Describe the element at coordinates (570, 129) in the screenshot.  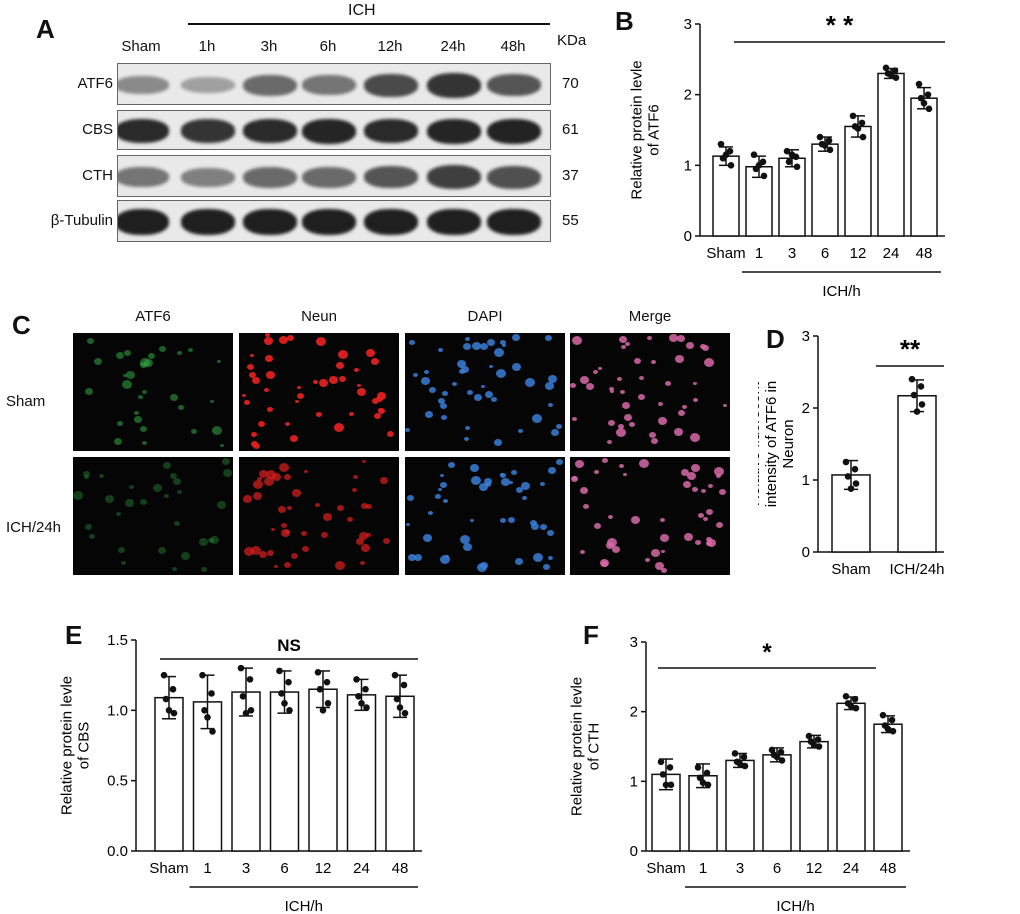
I see `blot-kda-label: 61` at that location.